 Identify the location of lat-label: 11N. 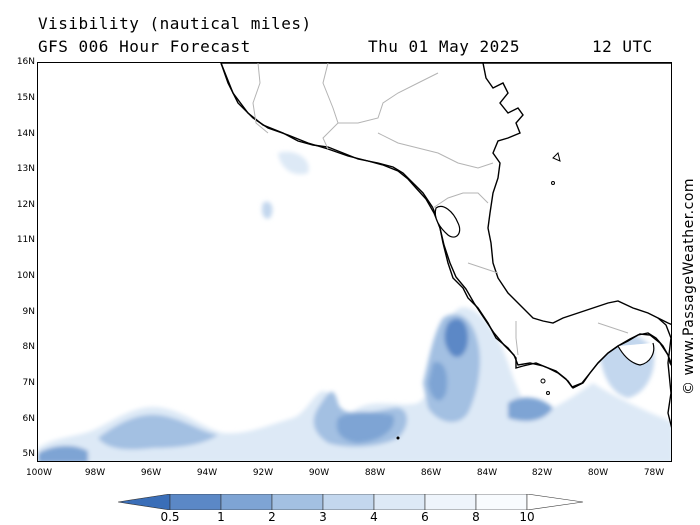
(25, 240).